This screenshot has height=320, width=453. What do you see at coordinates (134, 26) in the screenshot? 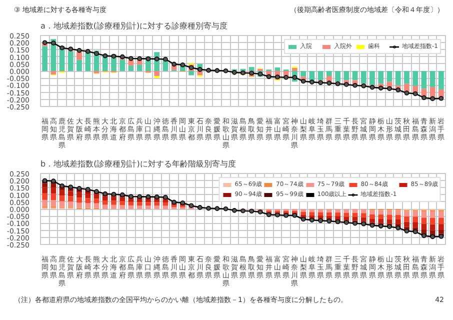
I see `chart-title: a．地域差指数(診療種別計)に対する診療種別寄与度` at bounding box center [134, 26].